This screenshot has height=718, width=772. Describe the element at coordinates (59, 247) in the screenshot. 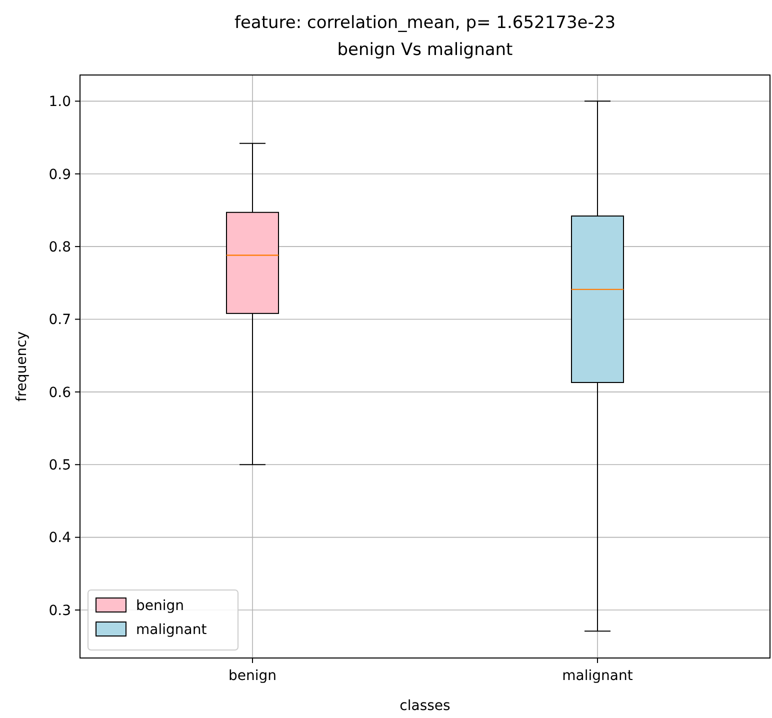

I see `y-tick-label: 0.8` at that location.